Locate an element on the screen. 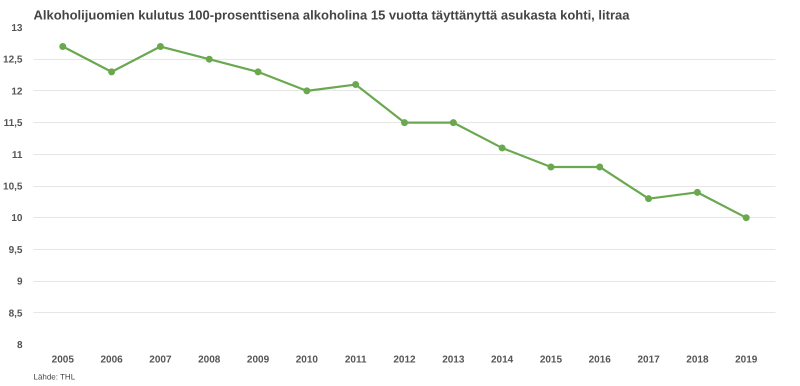 The image size is (800, 386). y-tick-label: 12 is located at coordinates (17, 92).